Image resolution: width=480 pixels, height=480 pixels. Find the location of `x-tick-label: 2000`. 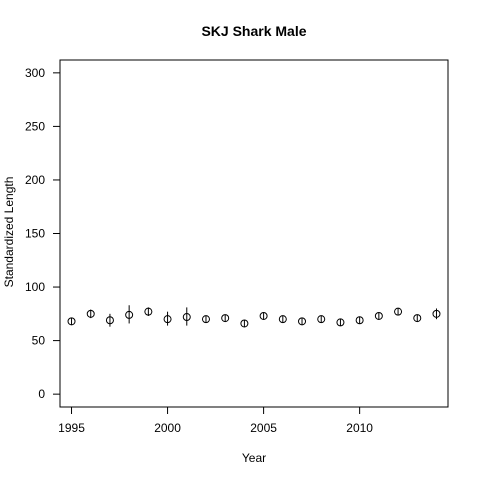

x-tick-label: 2000 is located at coordinates (167, 428).